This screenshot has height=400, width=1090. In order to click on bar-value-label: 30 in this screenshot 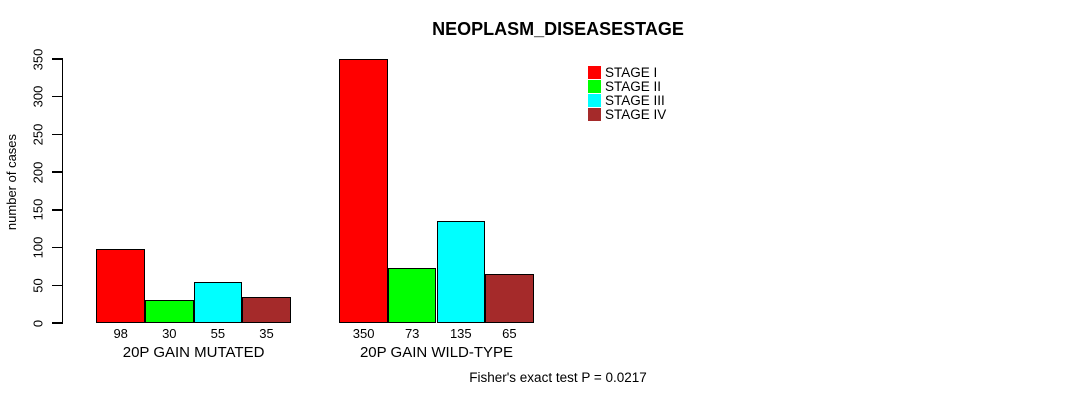, I will do `click(169, 333)`.